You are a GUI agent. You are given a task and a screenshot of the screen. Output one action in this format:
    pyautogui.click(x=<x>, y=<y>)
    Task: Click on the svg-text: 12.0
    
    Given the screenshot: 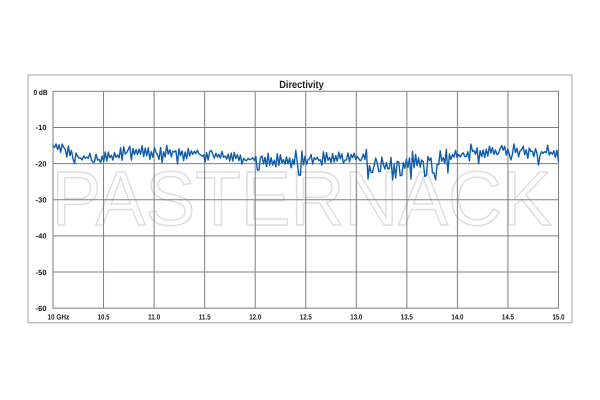 What is the action you would take?
    pyautogui.click(x=255, y=317)
    